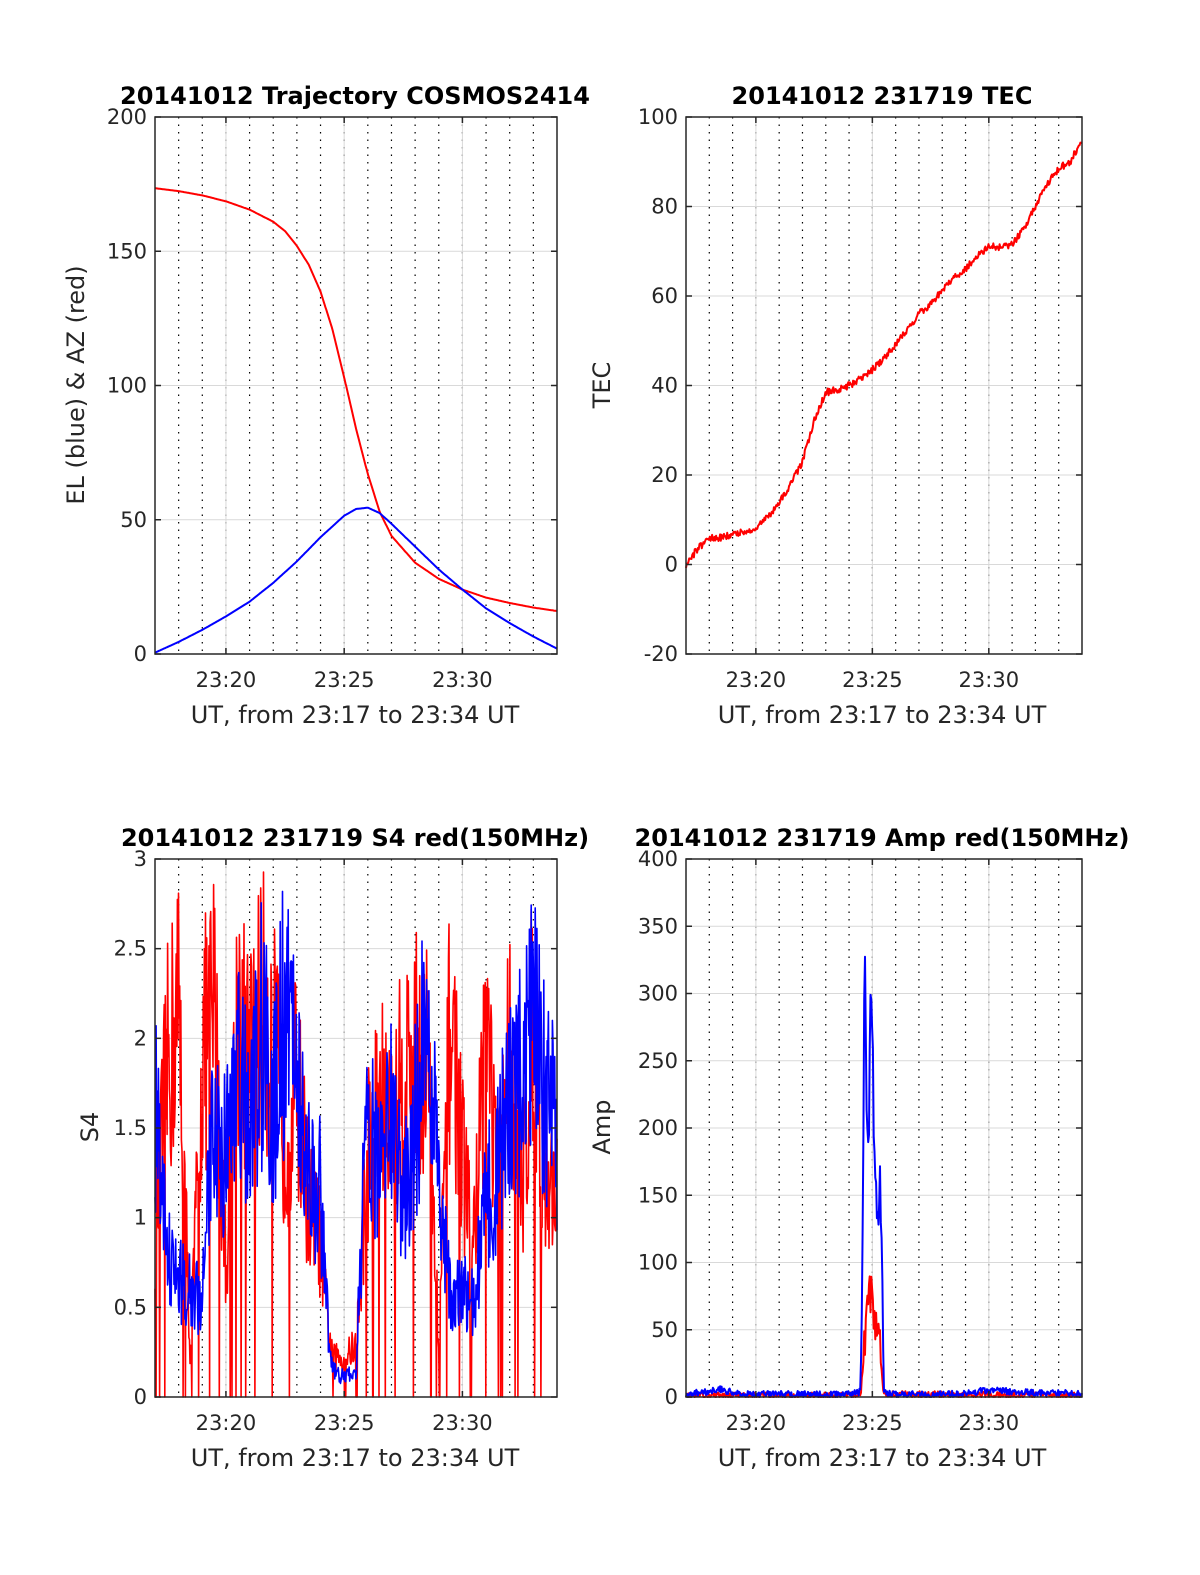  I want to click on y-tick-label: 60, so click(664, 296).